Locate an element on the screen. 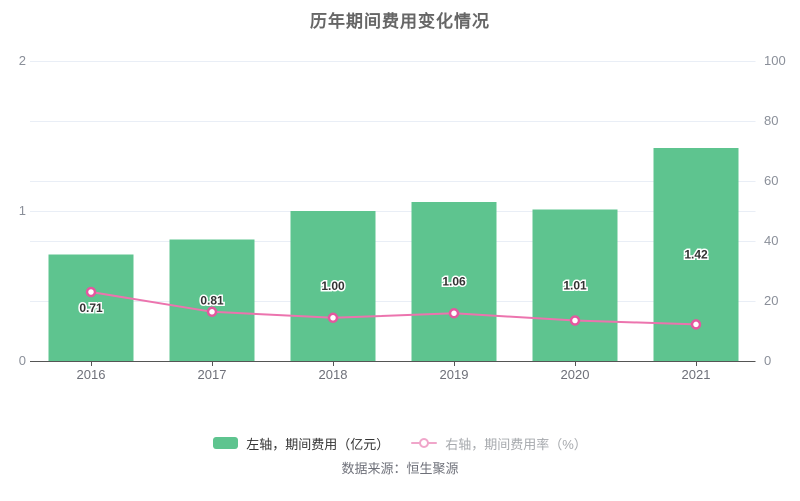 The image size is (800, 501). legend-bar-label: 左轴，期间费用（亿元） is located at coordinates (318, 444).